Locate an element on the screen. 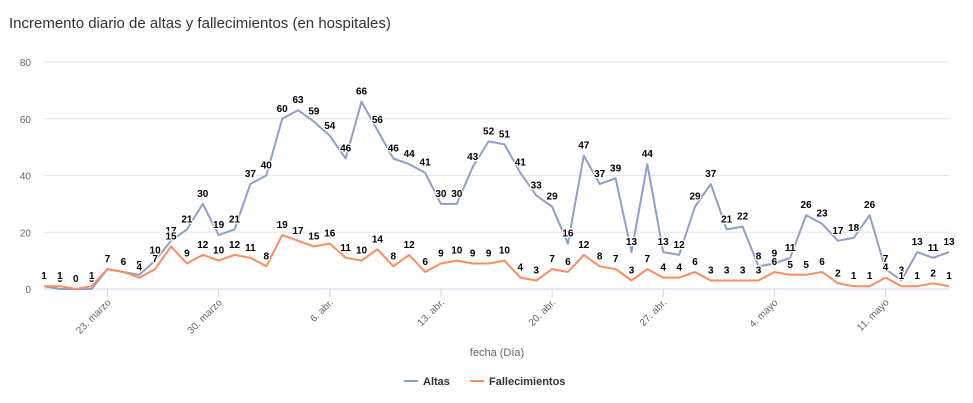 The width and height of the screenshot is (973, 403). y-tick-label: 0 is located at coordinates (28, 290).